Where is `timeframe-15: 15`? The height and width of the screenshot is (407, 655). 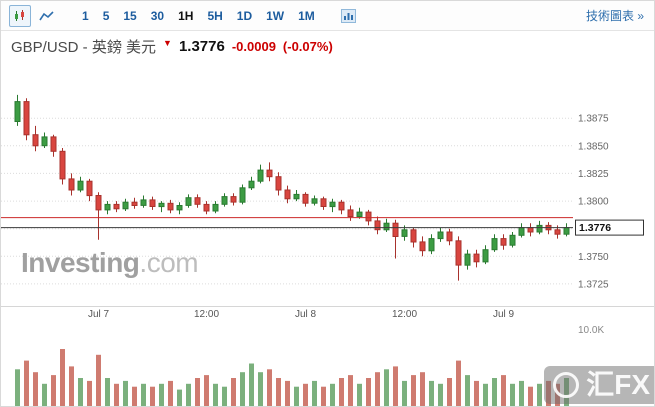 timeframe-15: 15 is located at coordinates (130, 15).